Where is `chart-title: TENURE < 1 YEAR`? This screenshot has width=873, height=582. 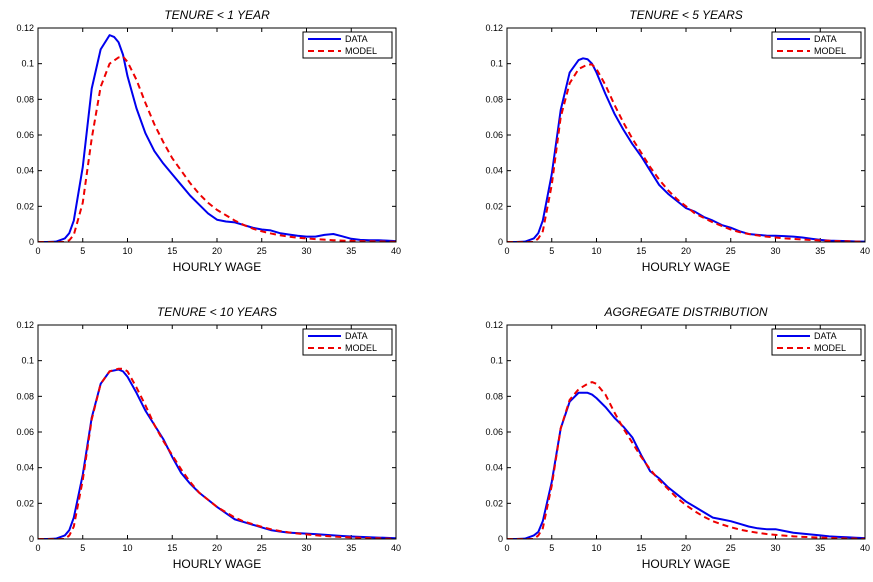
chart-title: TENURE < 1 YEAR is located at coordinates (217, 15).